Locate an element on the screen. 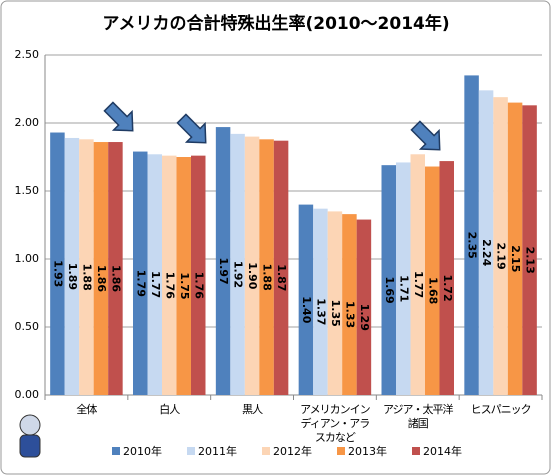 The width and height of the screenshot is (551, 475). y-tick-label: 2.00 is located at coordinates (27, 122).